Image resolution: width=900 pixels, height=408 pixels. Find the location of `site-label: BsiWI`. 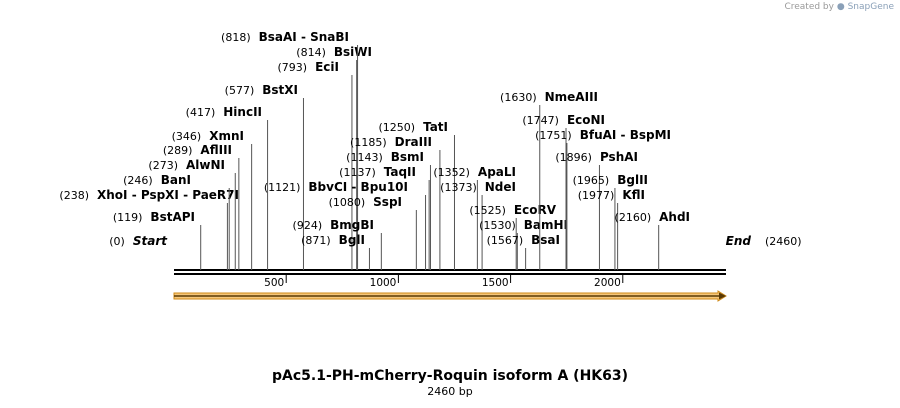

site-label: BsiWI is located at coordinates (353, 52).